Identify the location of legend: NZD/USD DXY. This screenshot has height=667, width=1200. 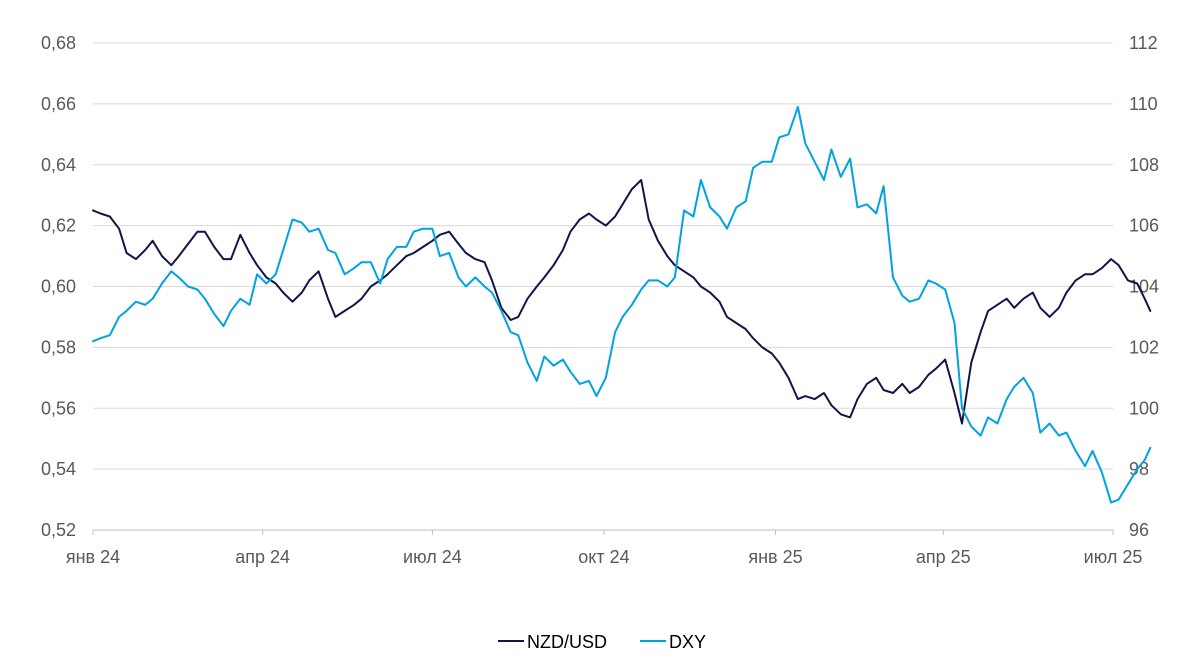
(602, 642).